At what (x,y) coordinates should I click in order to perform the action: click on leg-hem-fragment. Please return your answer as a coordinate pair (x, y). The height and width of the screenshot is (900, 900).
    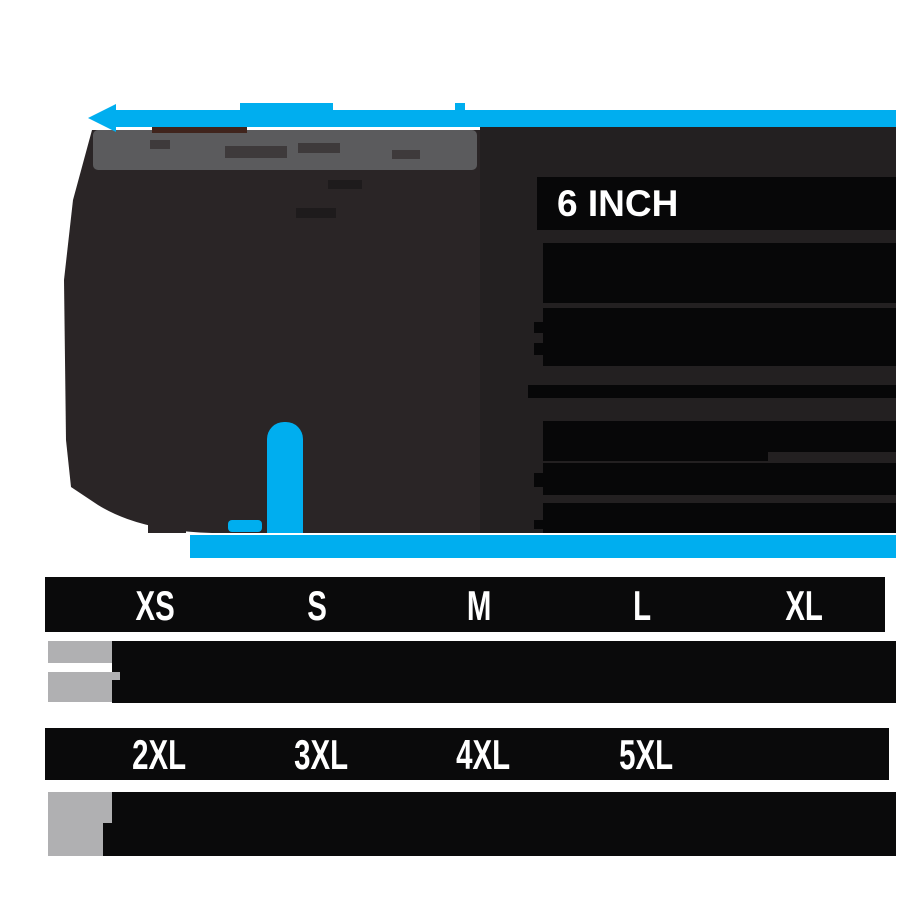
    Looking at the image, I should click on (167, 527).